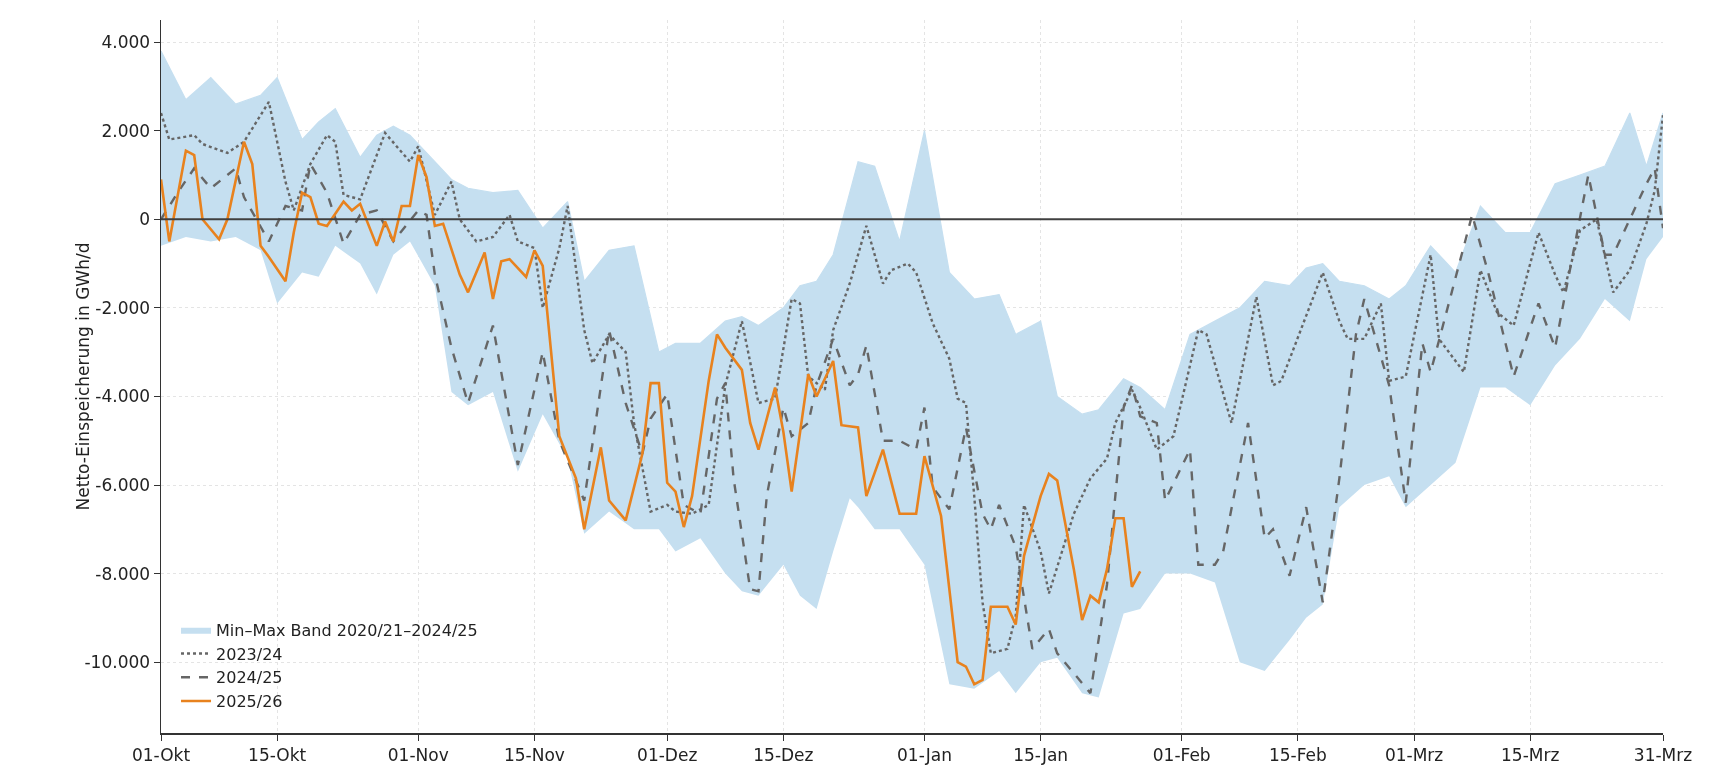 The image size is (1710, 780). What do you see at coordinates (534, 754) in the screenshot?
I see `x-tick-label: 15-Nov` at bounding box center [534, 754].